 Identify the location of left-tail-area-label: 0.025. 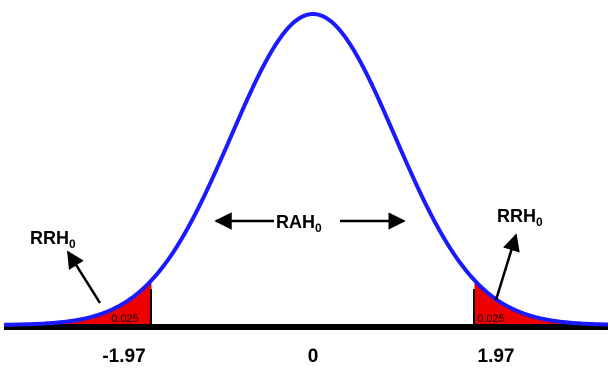
(125, 319).